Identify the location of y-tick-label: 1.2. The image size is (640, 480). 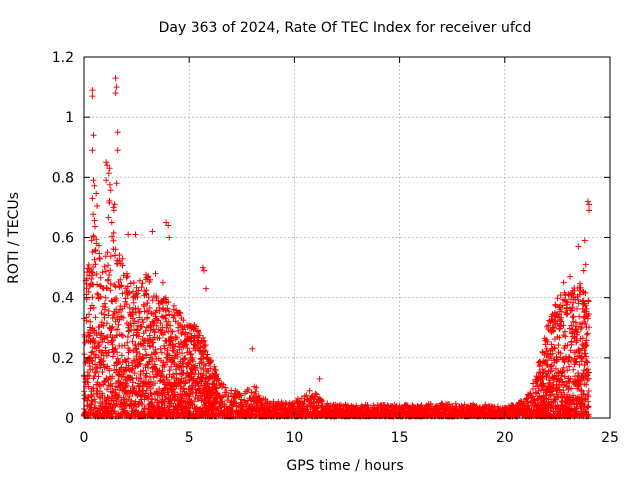
(63, 58).